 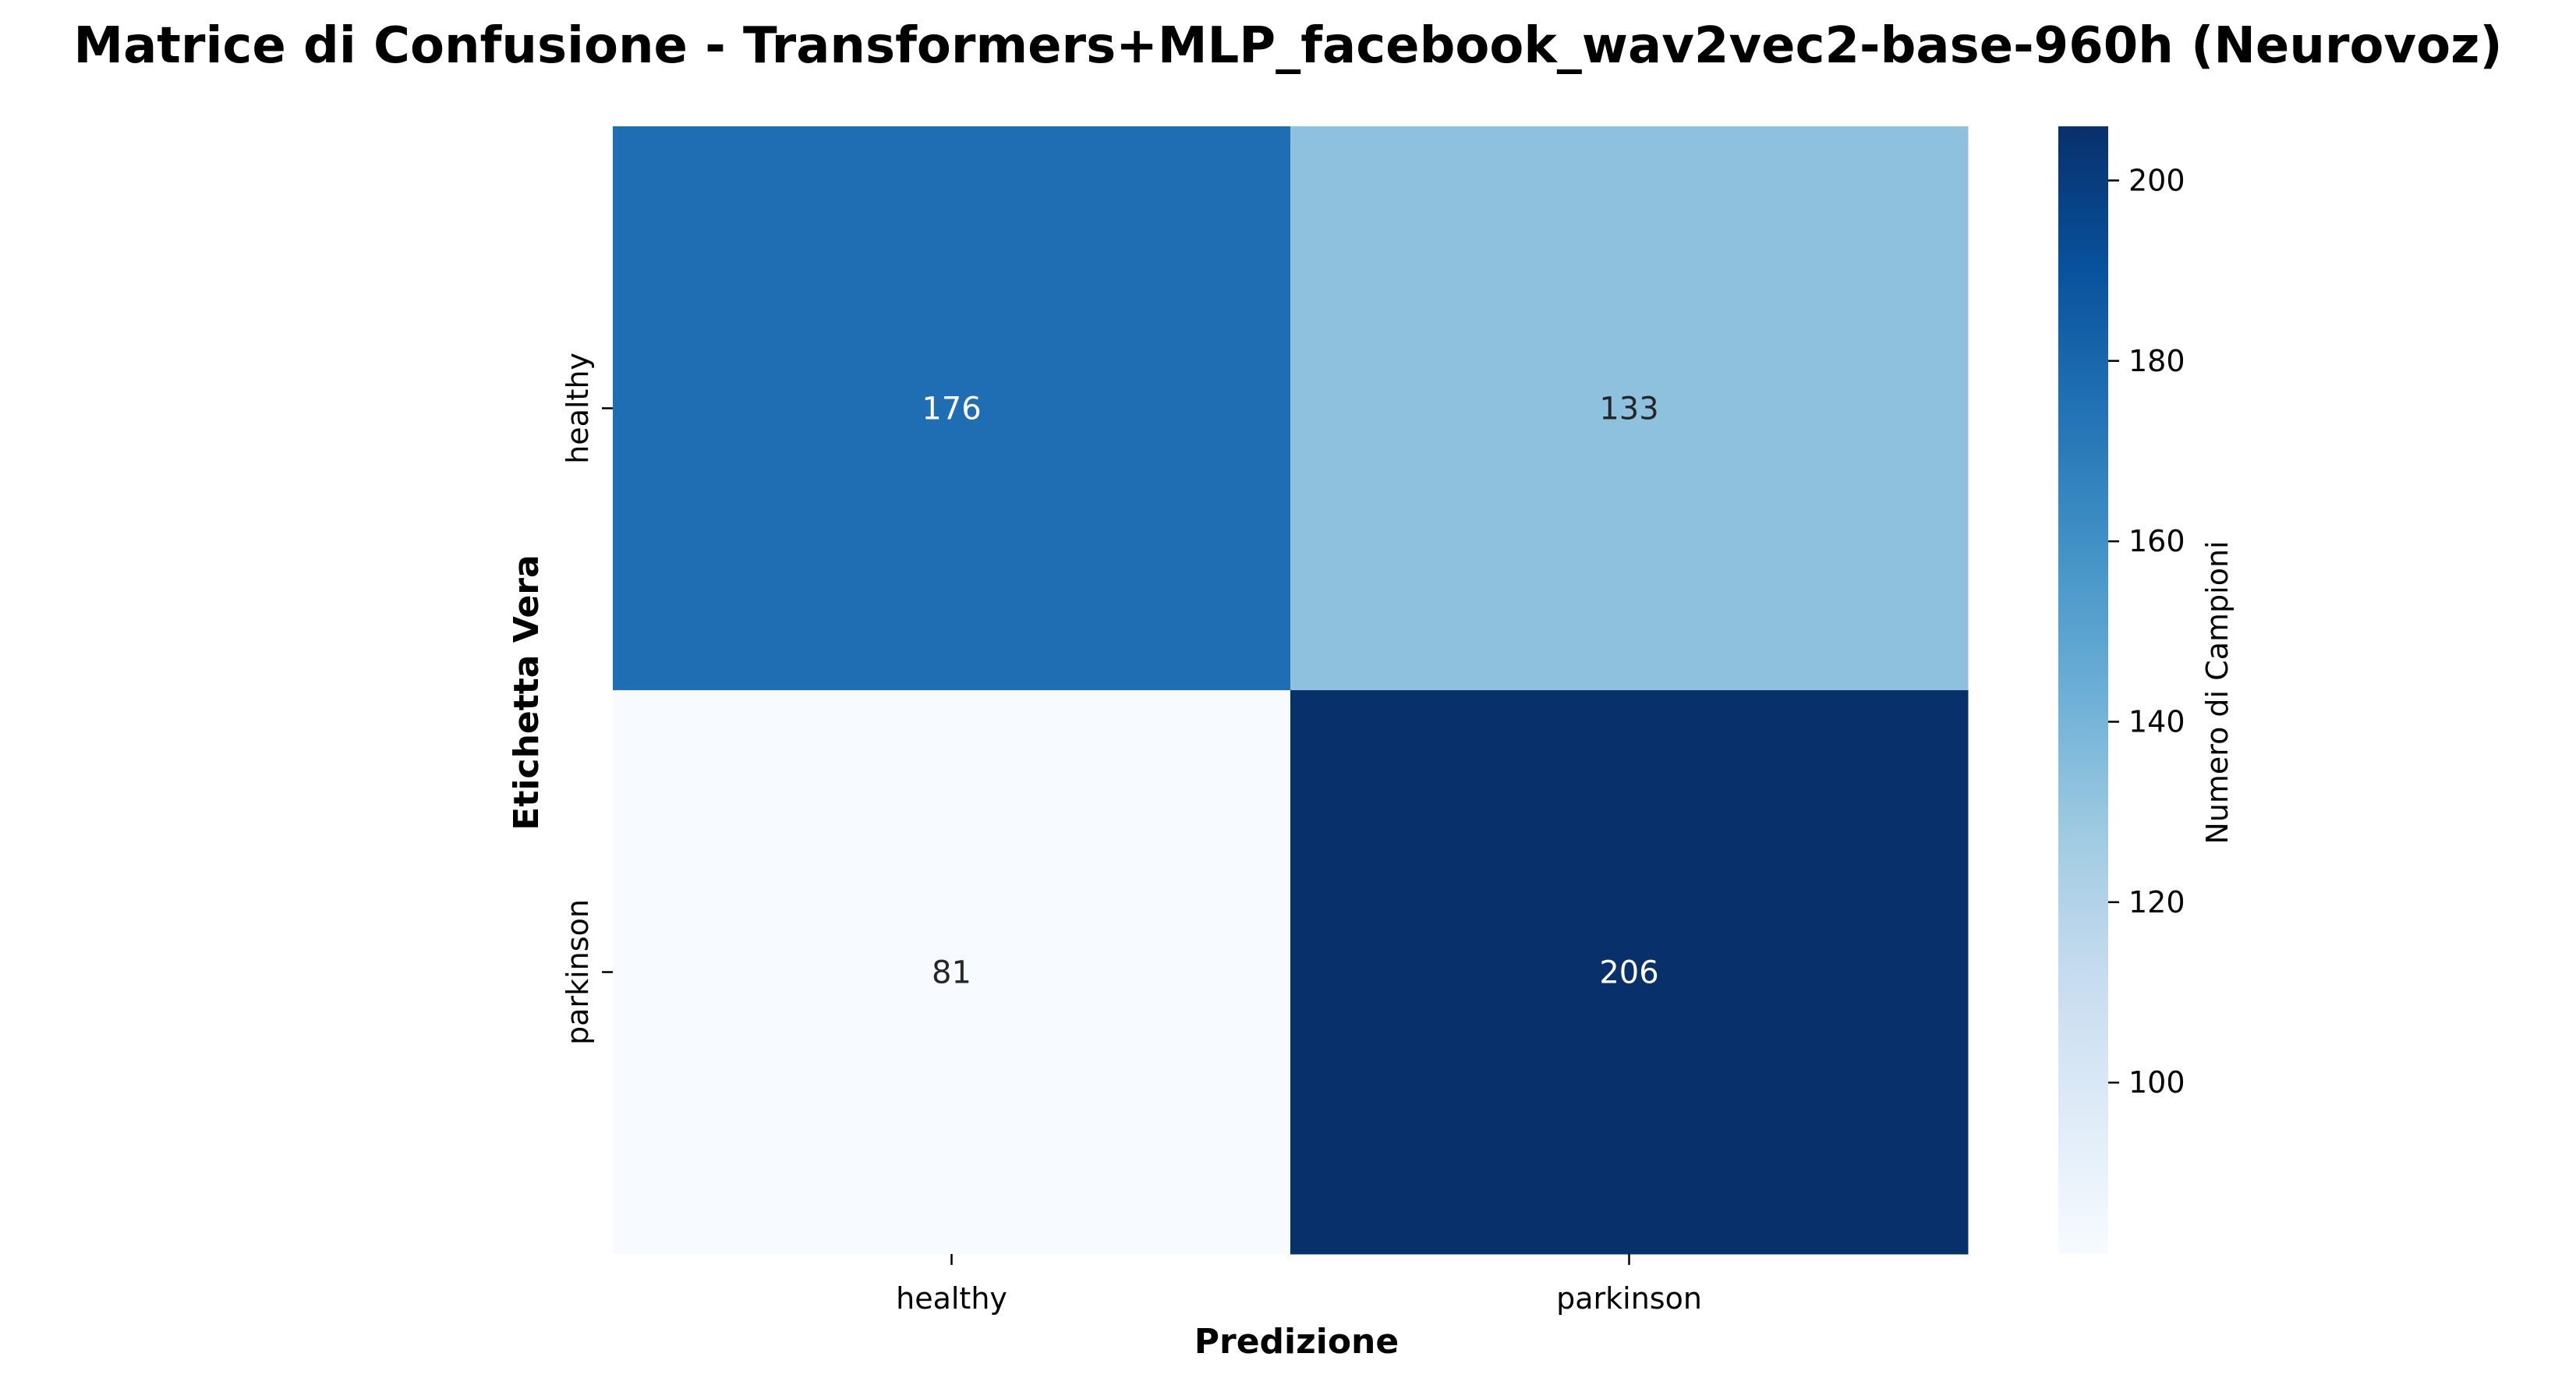 I want to click on x-tick-label: parkinson, so click(x=1629, y=1298).